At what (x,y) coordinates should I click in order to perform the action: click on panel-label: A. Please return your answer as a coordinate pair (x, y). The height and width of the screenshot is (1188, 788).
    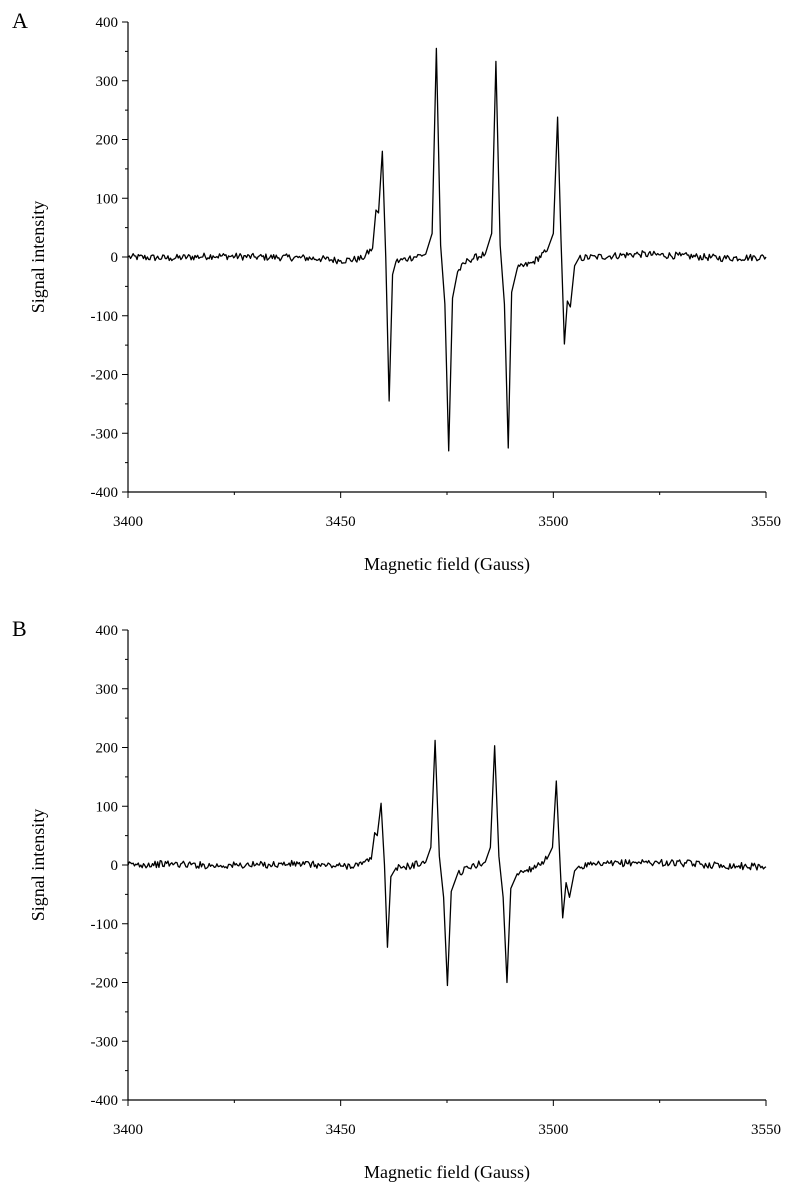
    Looking at the image, I should click on (20, 20).